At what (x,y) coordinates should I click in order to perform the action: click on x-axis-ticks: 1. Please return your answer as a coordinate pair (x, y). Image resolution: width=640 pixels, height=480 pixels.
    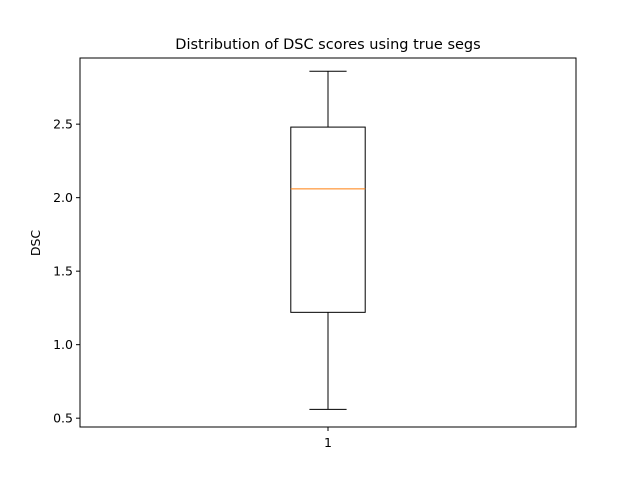
    Looking at the image, I should click on (328, 438).